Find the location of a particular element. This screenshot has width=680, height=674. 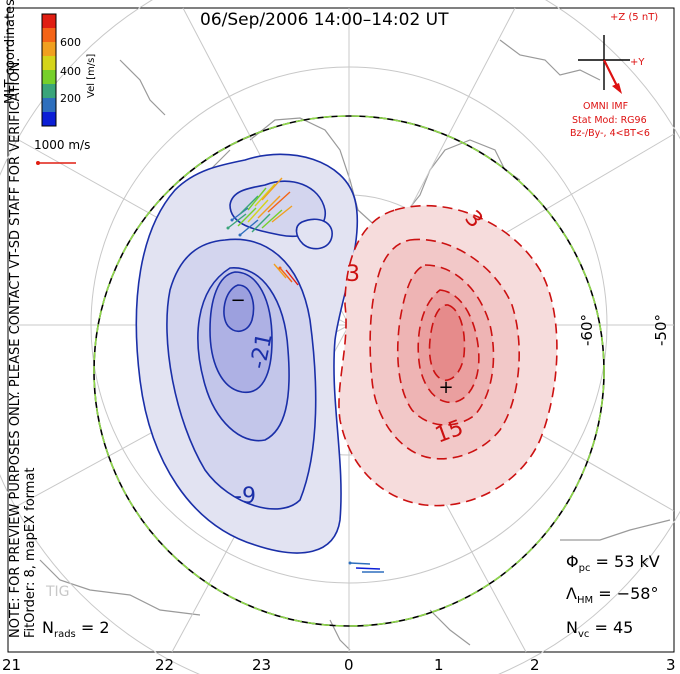

radar-label: TIG is located at coordinates (58, 592).